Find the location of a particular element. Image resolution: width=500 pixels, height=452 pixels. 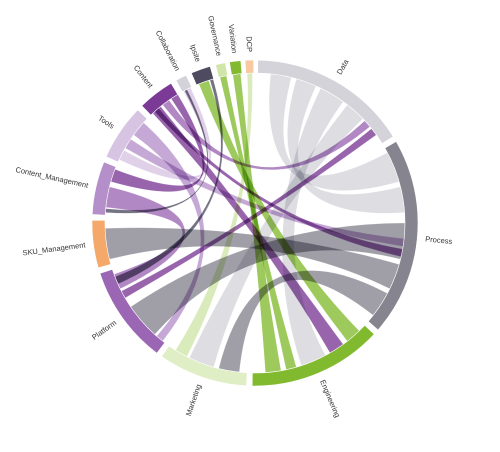

arc-sku_management is located at coordinates (101, 244).